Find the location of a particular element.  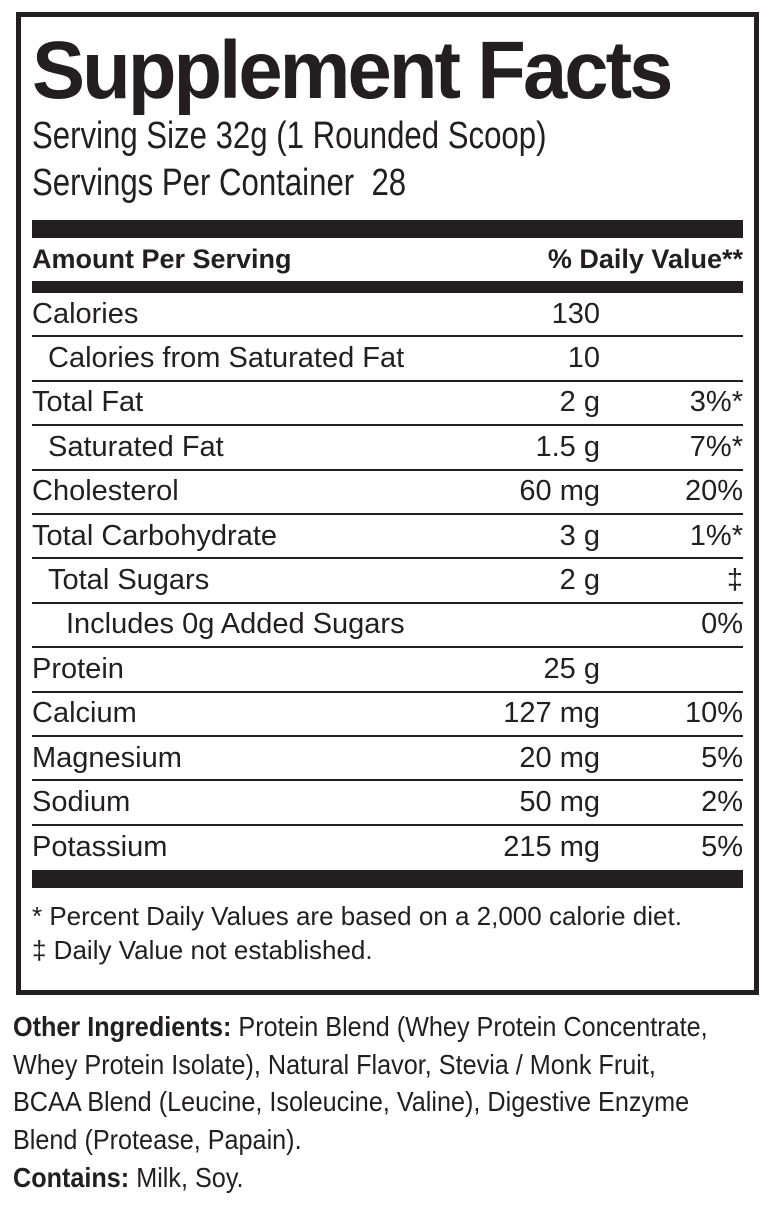

table-row: Calories 130 is located at coordinates (387, 315).